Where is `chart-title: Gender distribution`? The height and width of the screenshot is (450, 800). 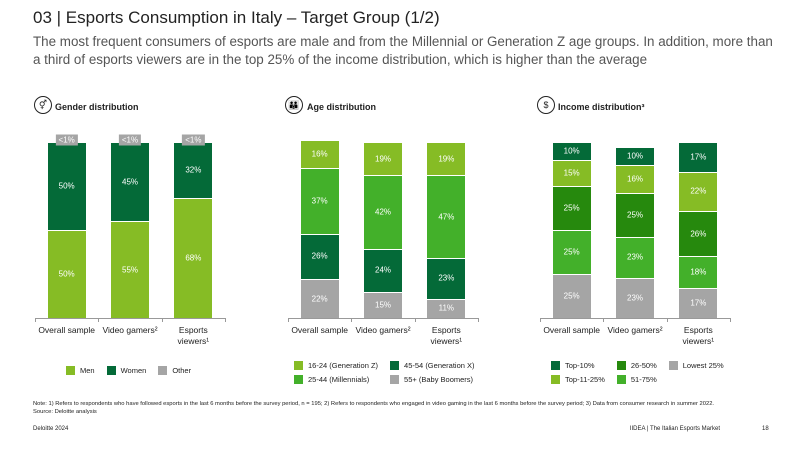
chart-title: Gender distribution is located at coordinates (97, 107).